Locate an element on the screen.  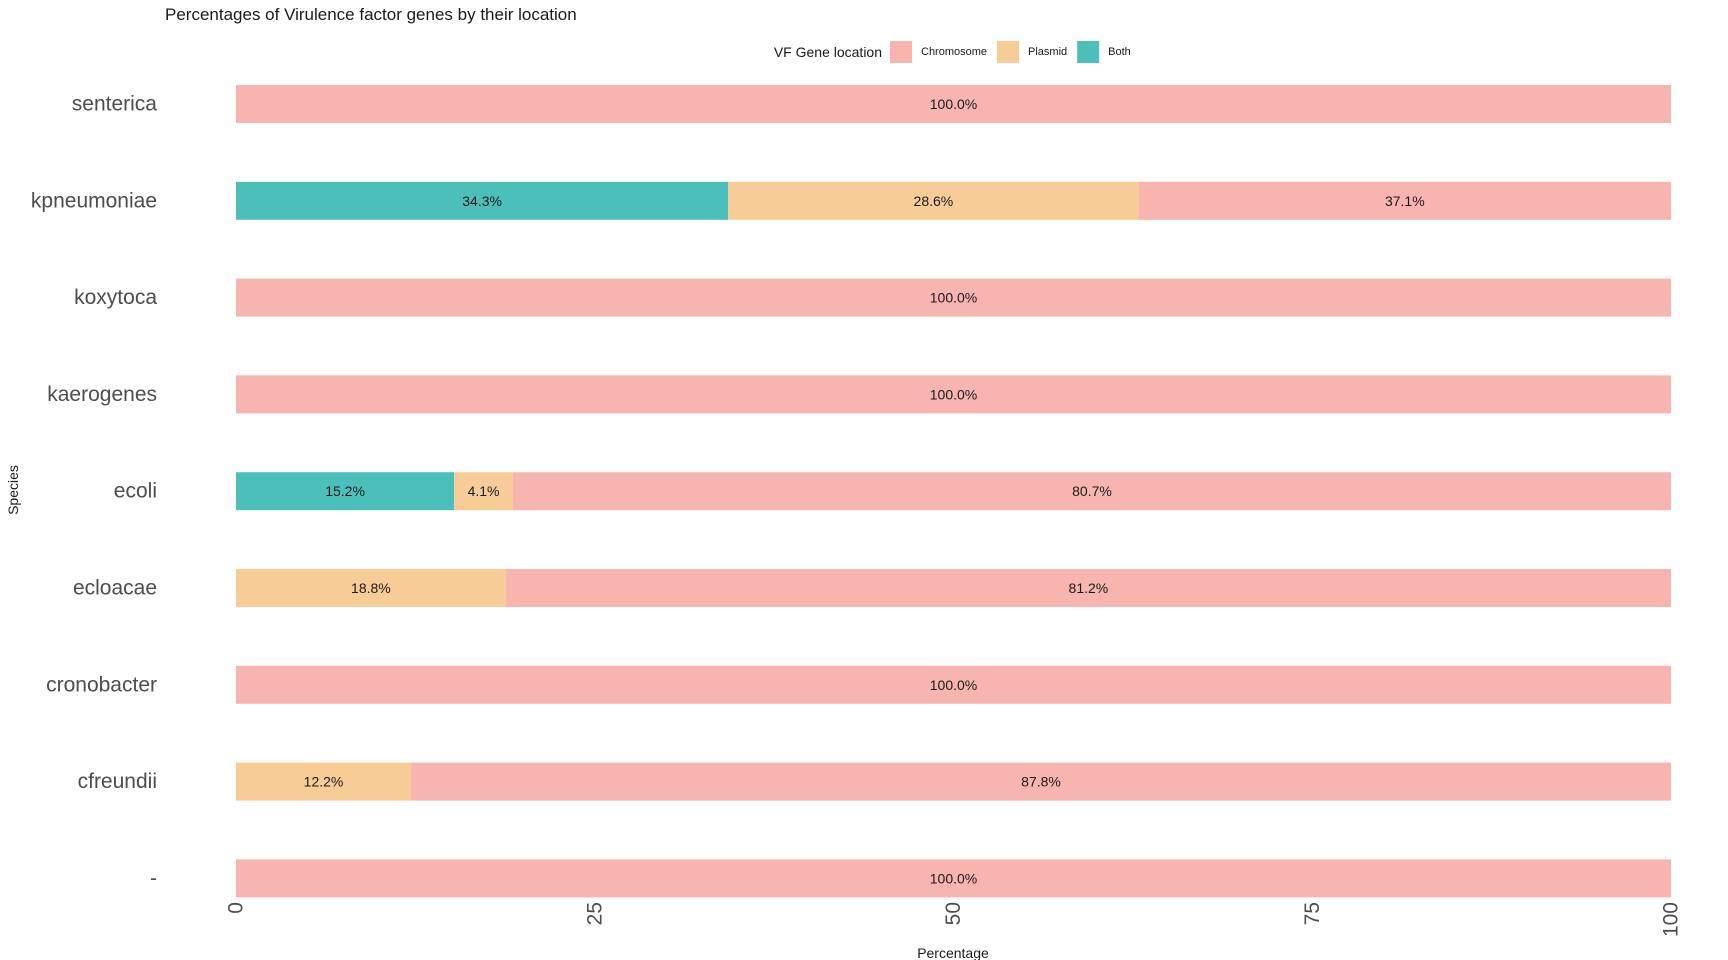
legend-label-both: Both is located at coordinates (1119, 52).